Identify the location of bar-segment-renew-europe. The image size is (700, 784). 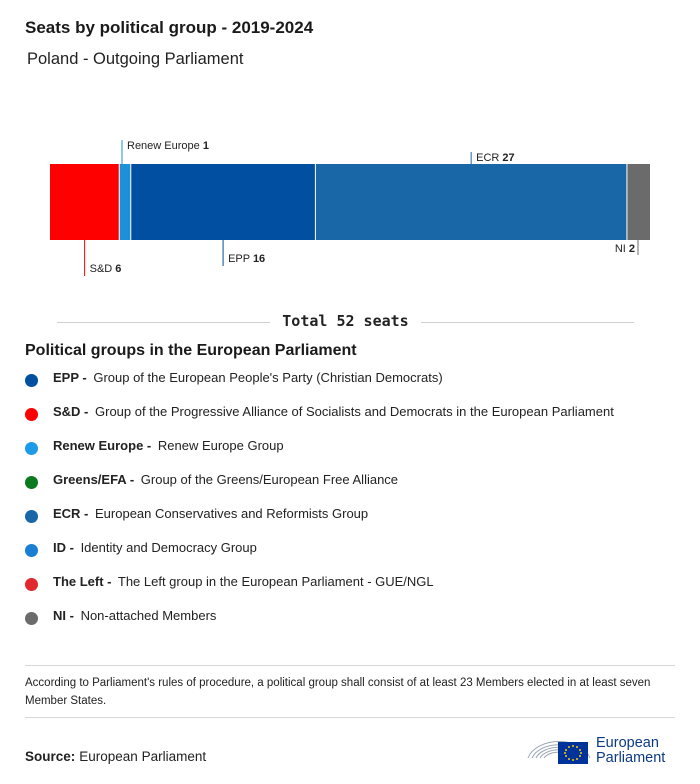
(125, 202).